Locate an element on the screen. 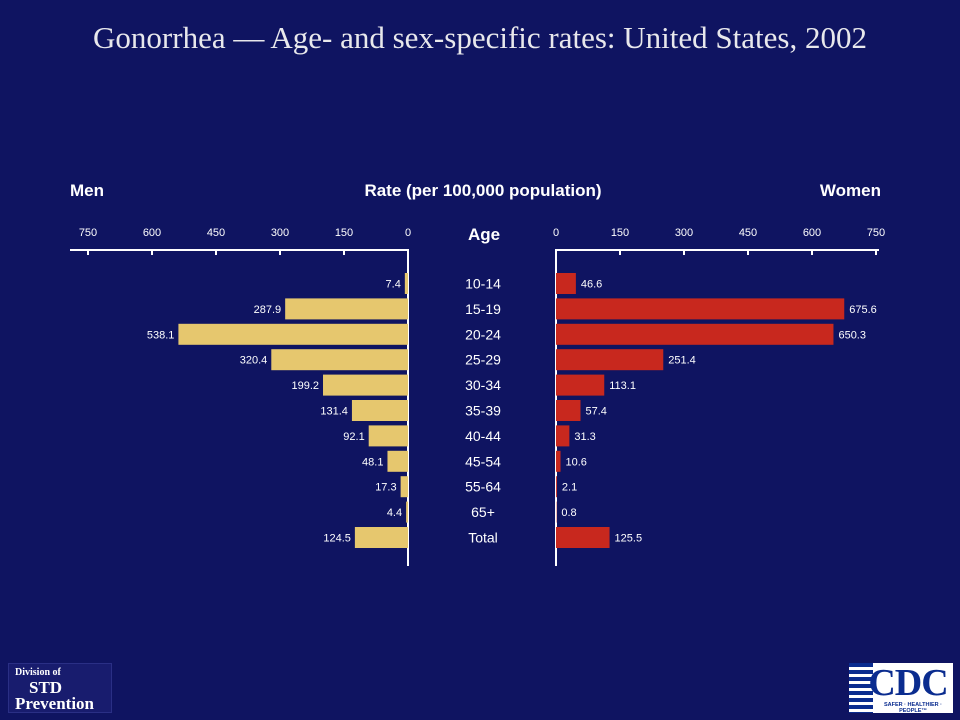 This screenshot has width=960, height=720. rate-axis-title: Rate (per 100,000 population) is located at coordinates (482, 190).